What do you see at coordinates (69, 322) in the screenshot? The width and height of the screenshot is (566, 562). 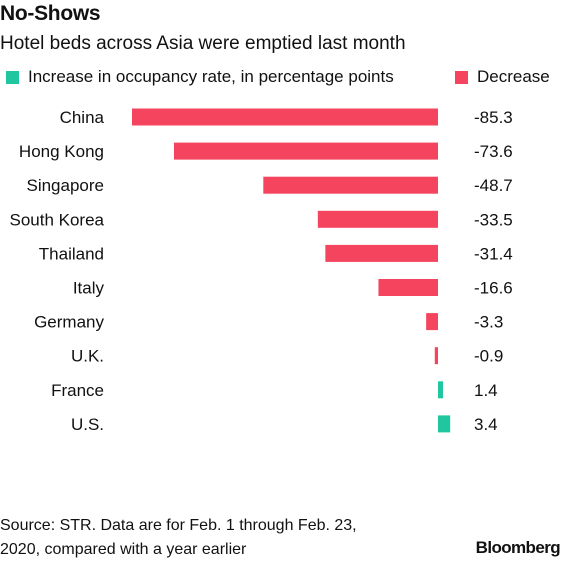 I see `category-label: Germany` at bounding box center [69, 322].